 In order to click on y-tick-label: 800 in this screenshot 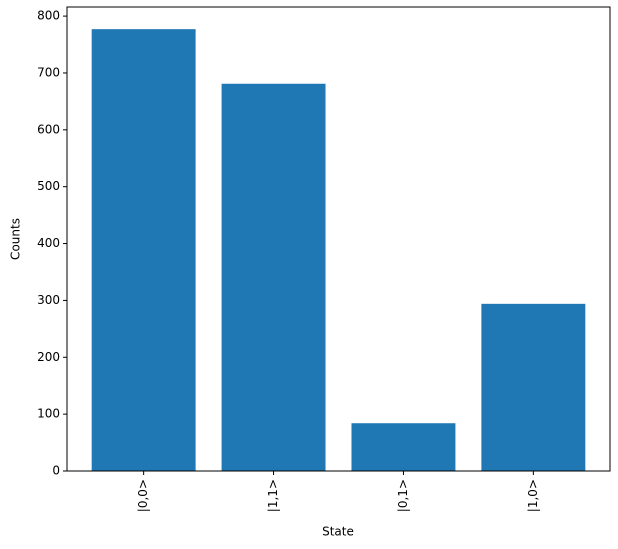, I will do `click(48, 16)`.